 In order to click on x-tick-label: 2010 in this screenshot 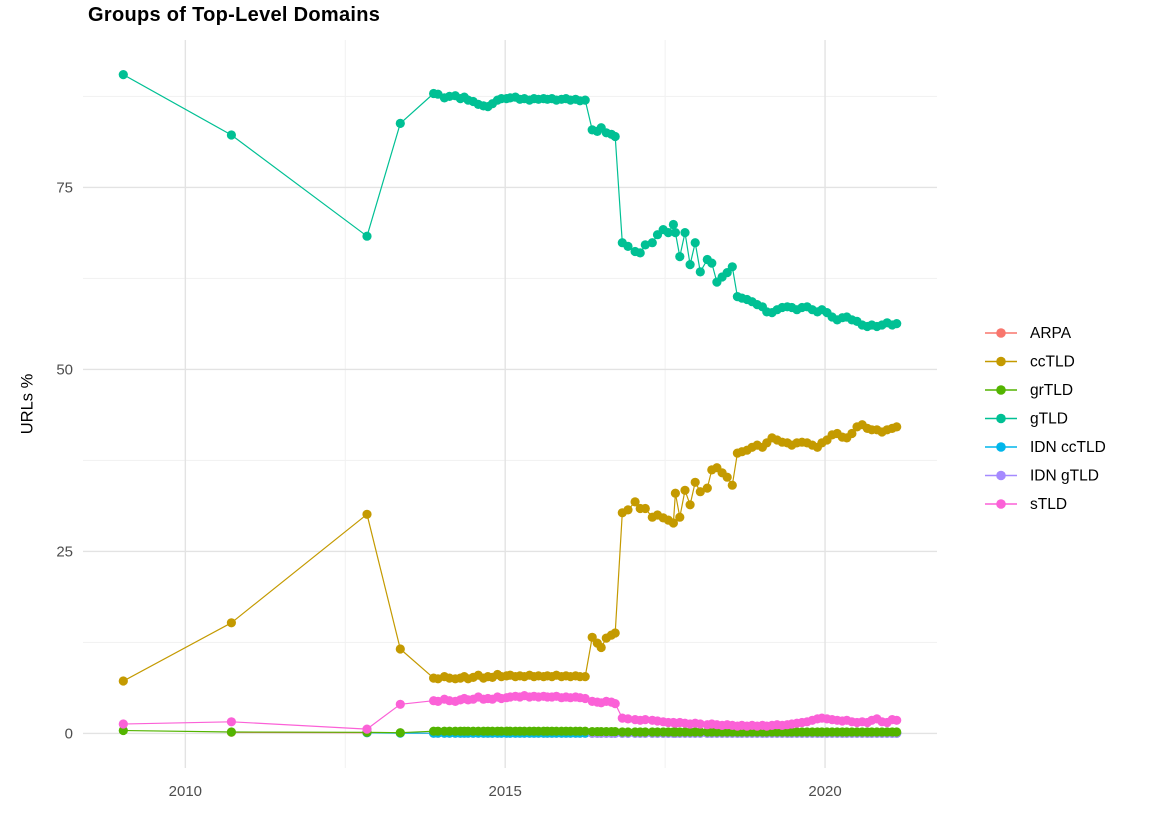, I will do `click(185, 791)`.